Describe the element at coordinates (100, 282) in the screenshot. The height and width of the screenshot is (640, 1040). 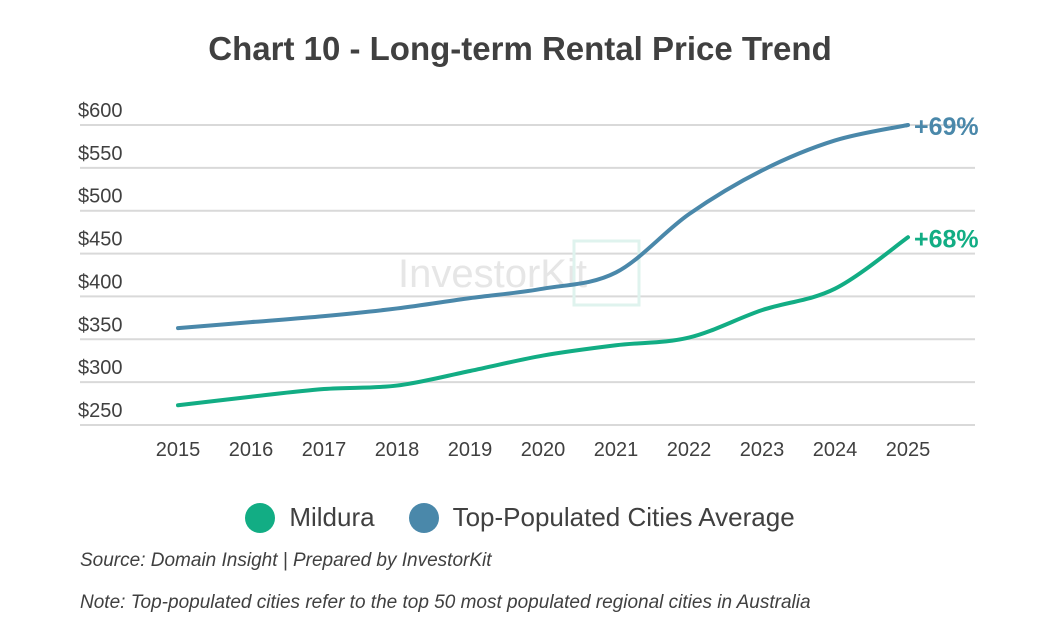
I see `y-tick-label: $400` at that location.